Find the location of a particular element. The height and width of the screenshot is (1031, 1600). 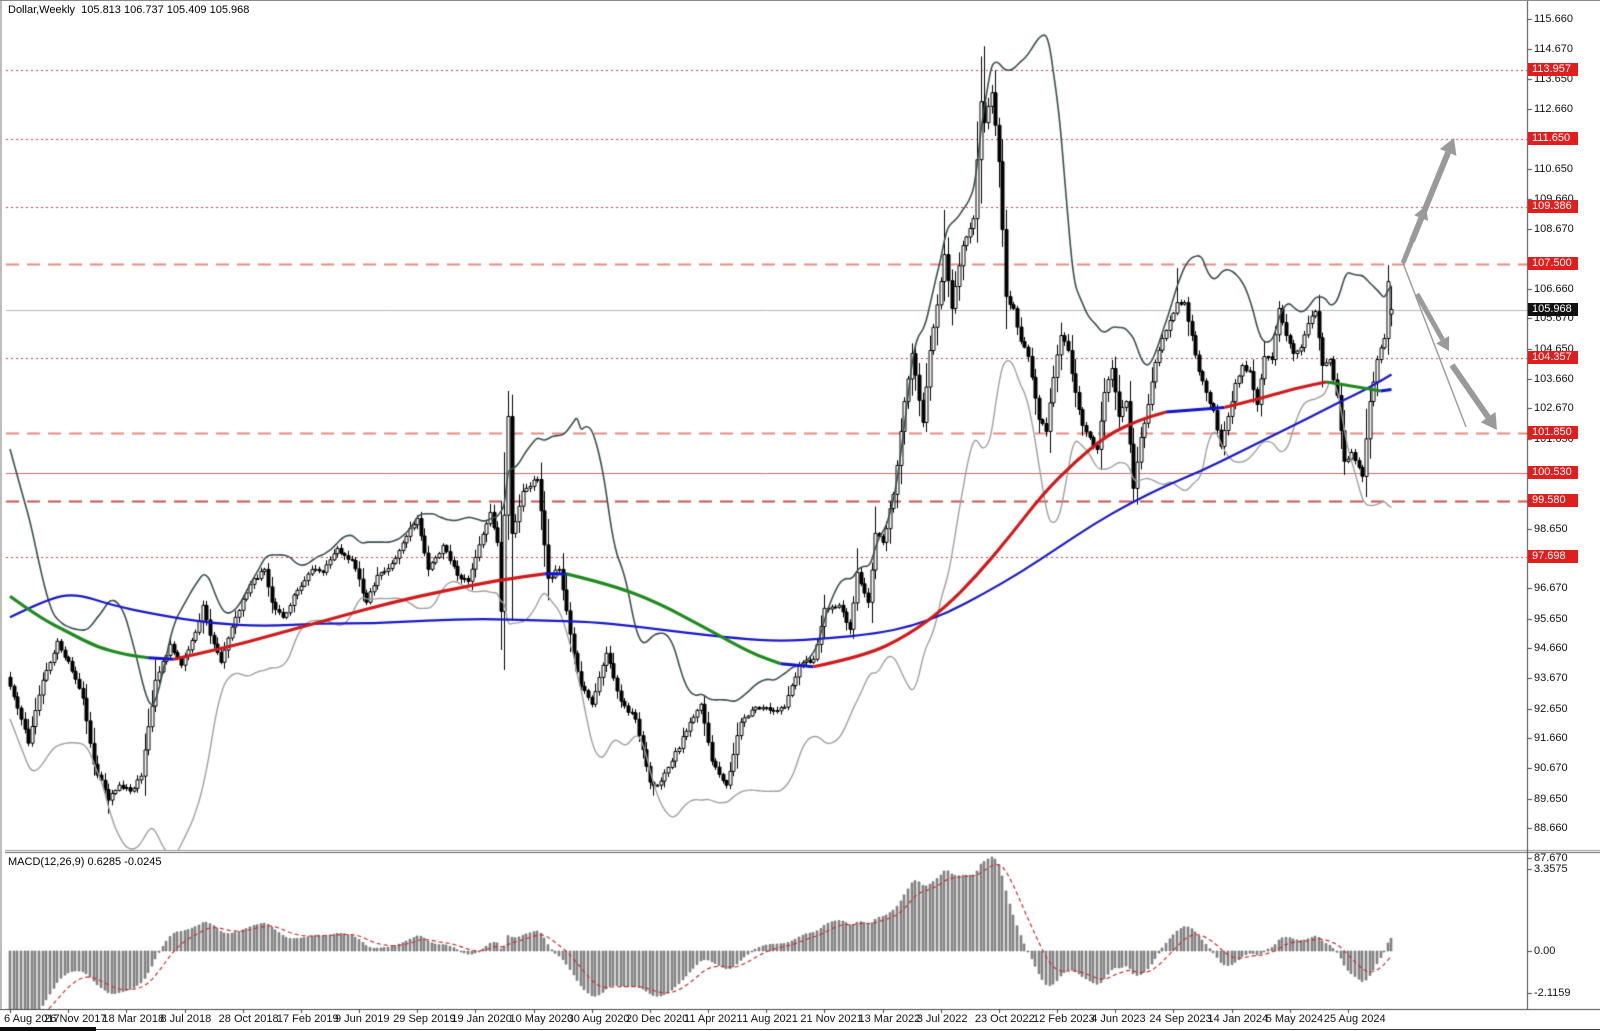

date-tick-label: 13 Mar 2022 is located at coordinates (889, 1019).